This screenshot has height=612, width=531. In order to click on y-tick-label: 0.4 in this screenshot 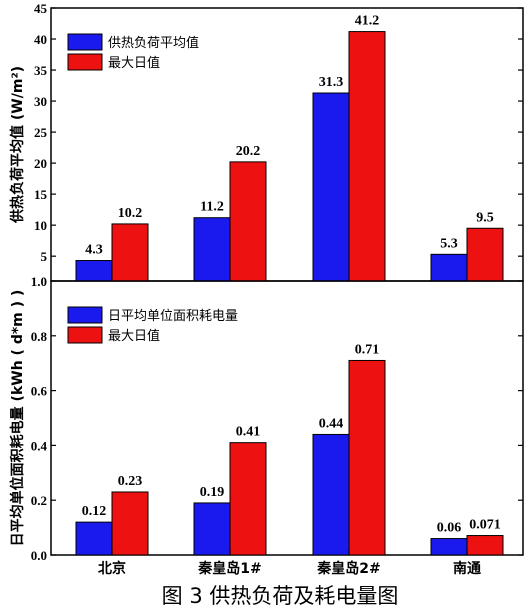, I will do `click(39, 445)`.